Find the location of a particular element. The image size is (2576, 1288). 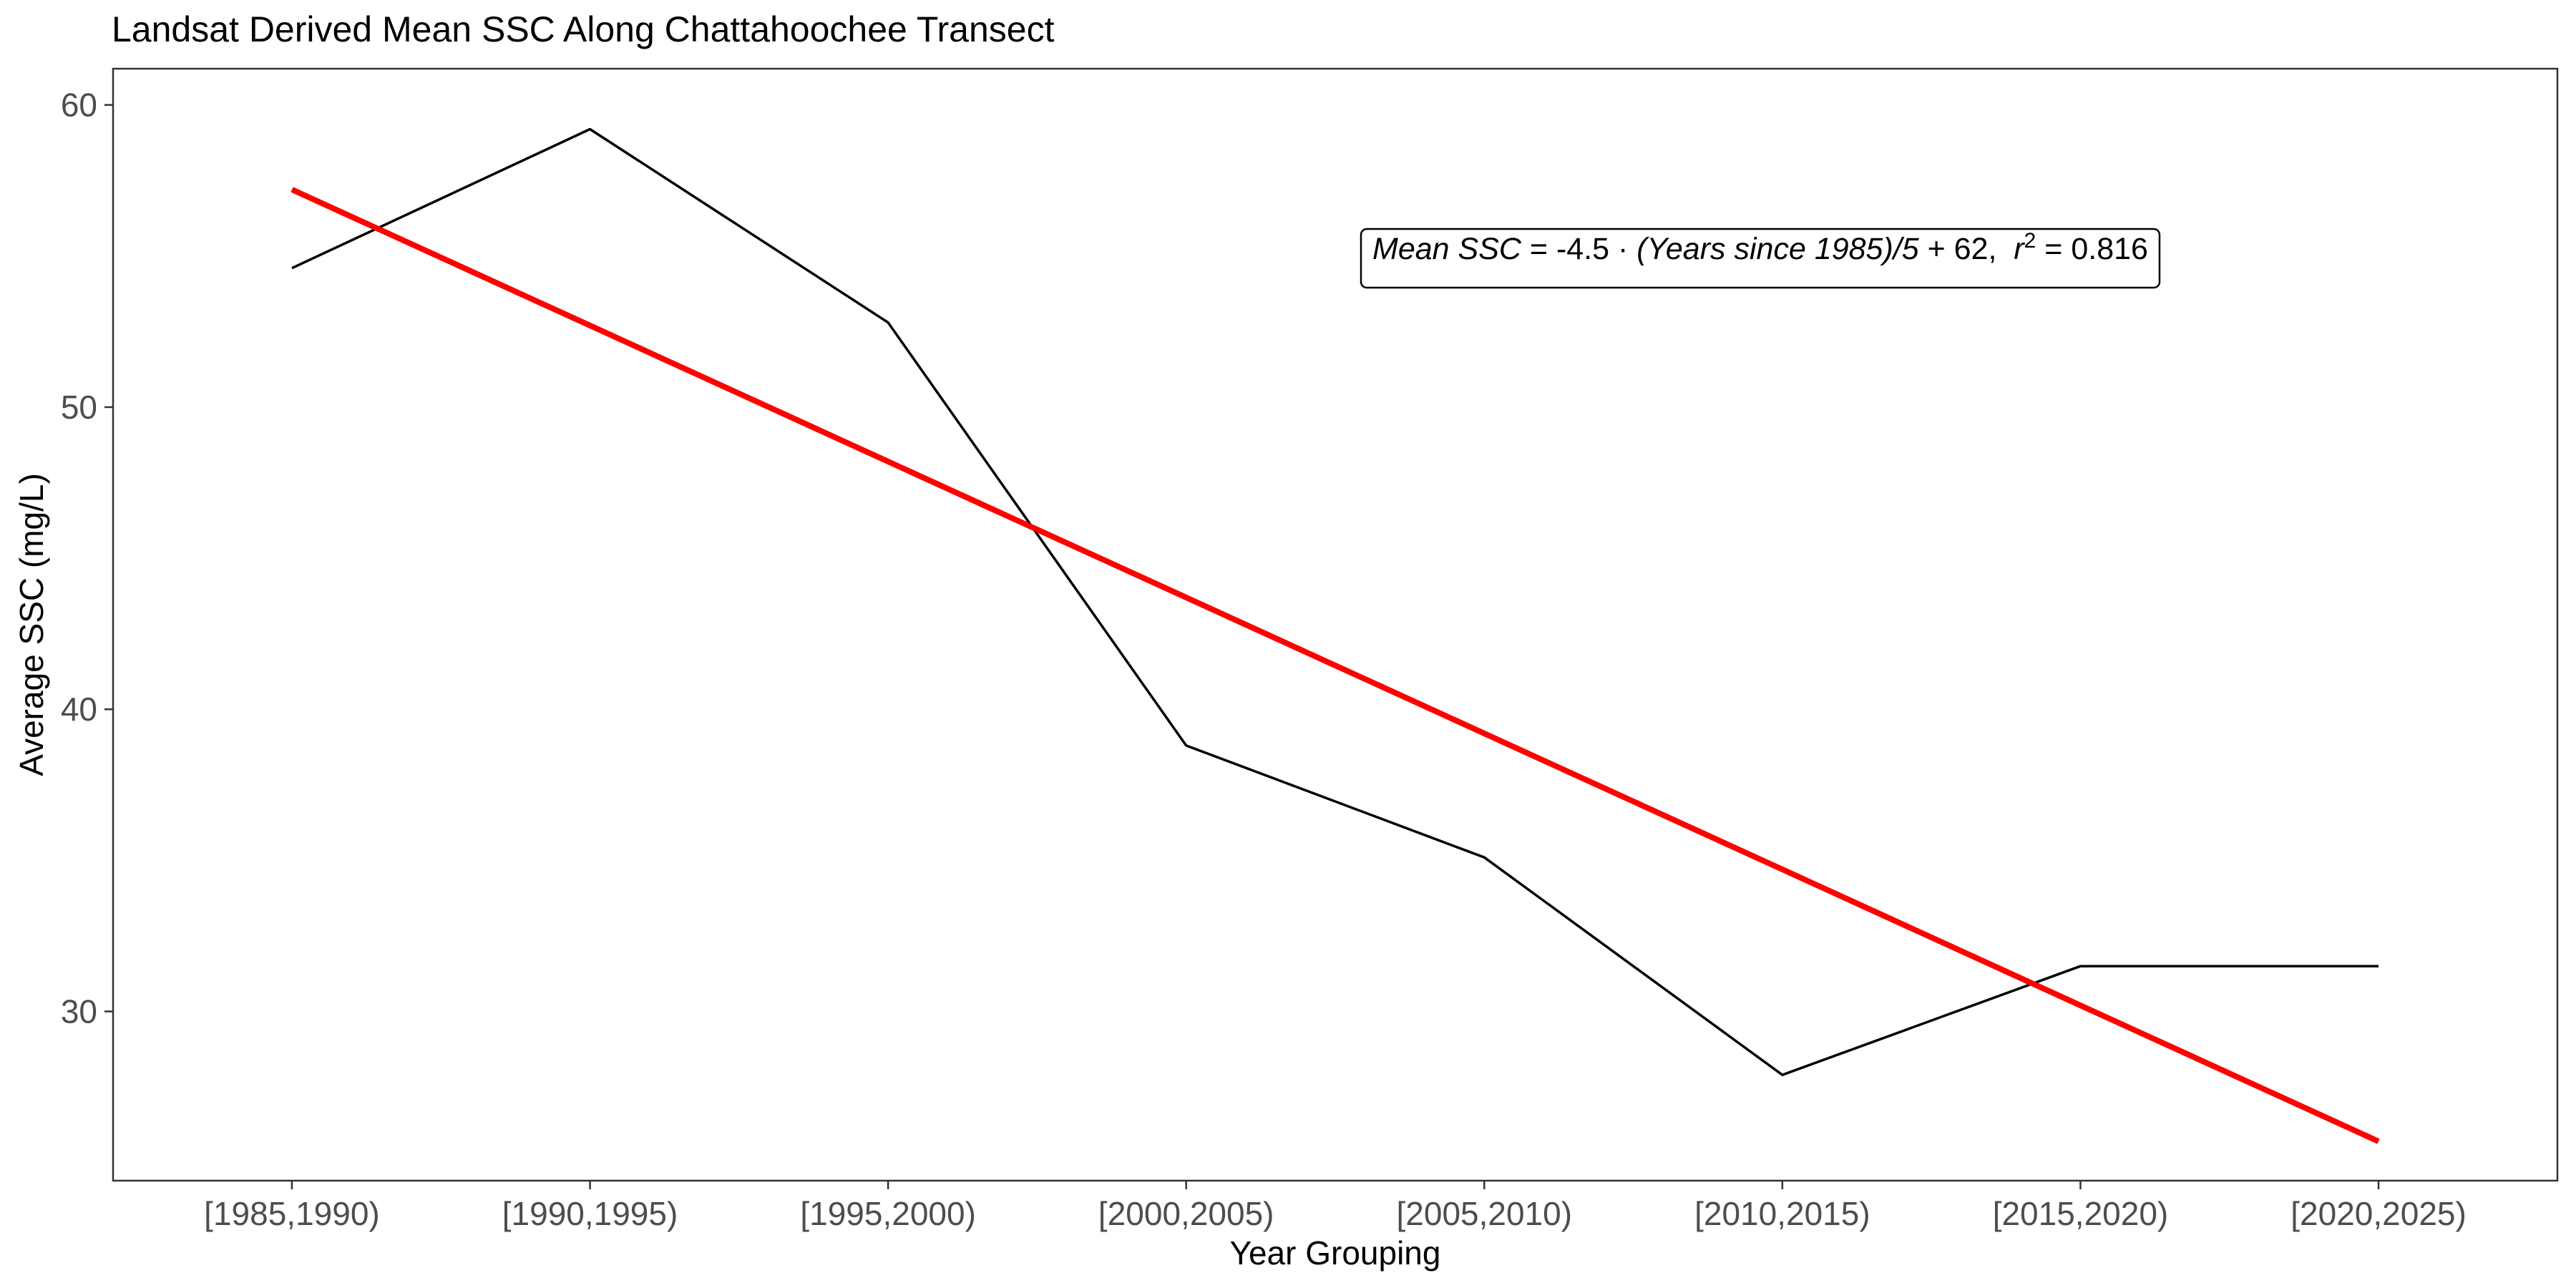

annotation-part-5: 2 is located at coordinates (2030, 241).